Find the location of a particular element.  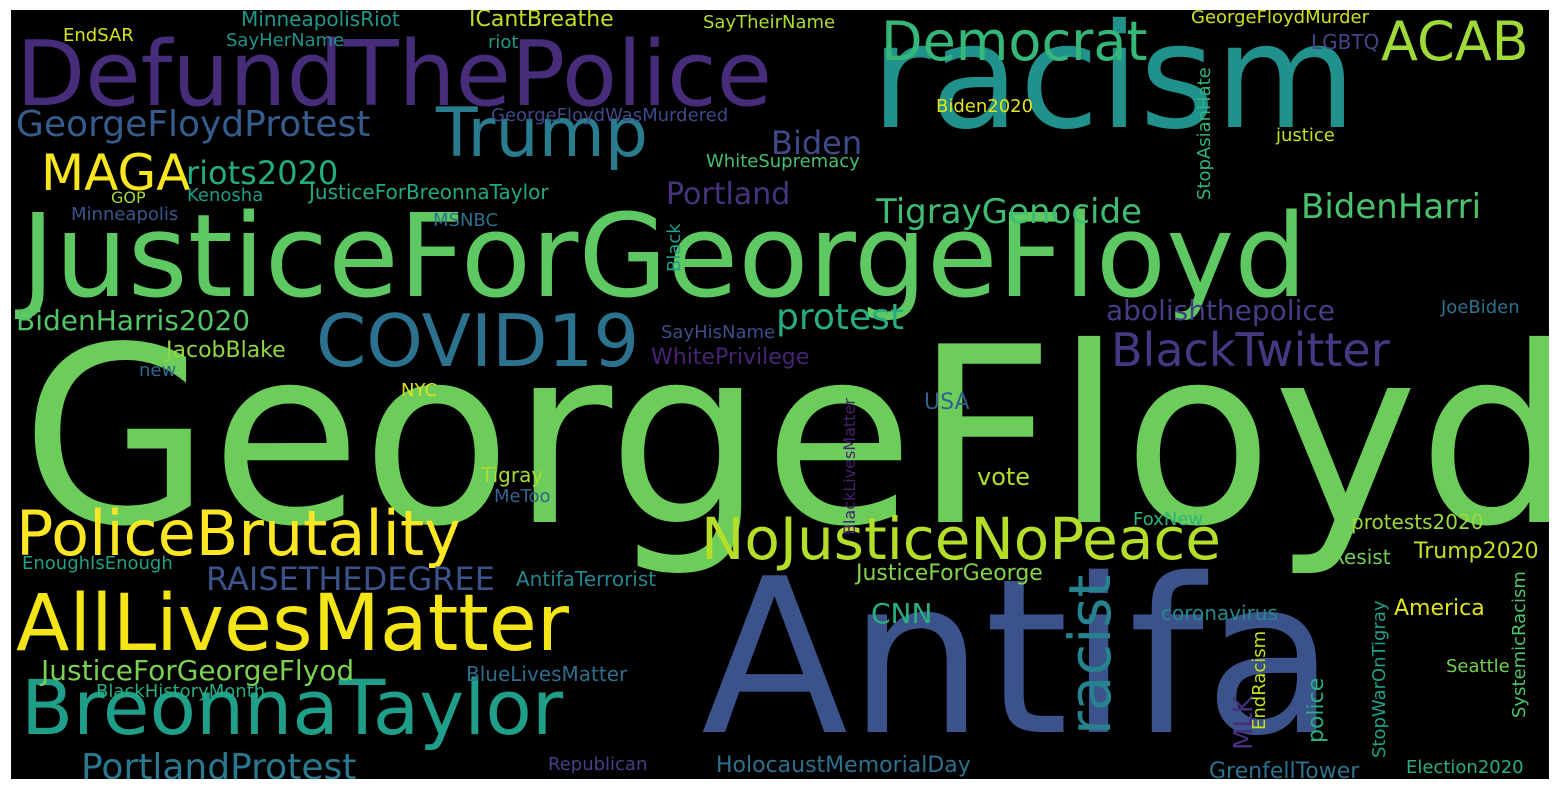

word-resist: Resist is located at coordinates (1361, 557).